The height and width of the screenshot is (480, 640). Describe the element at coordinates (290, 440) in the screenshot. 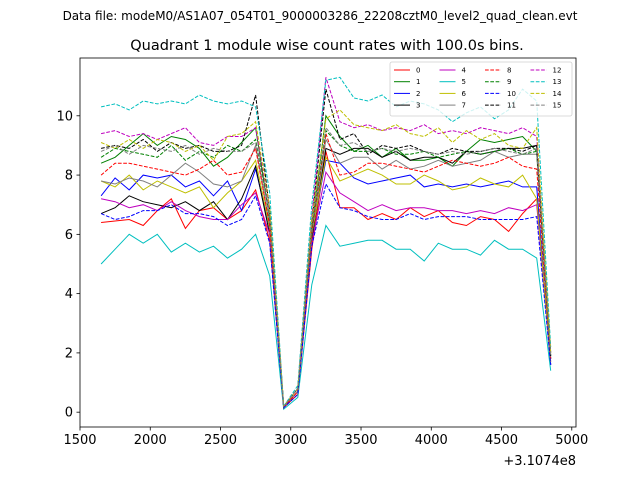

I see `x-tick-label: 3000` at that location.